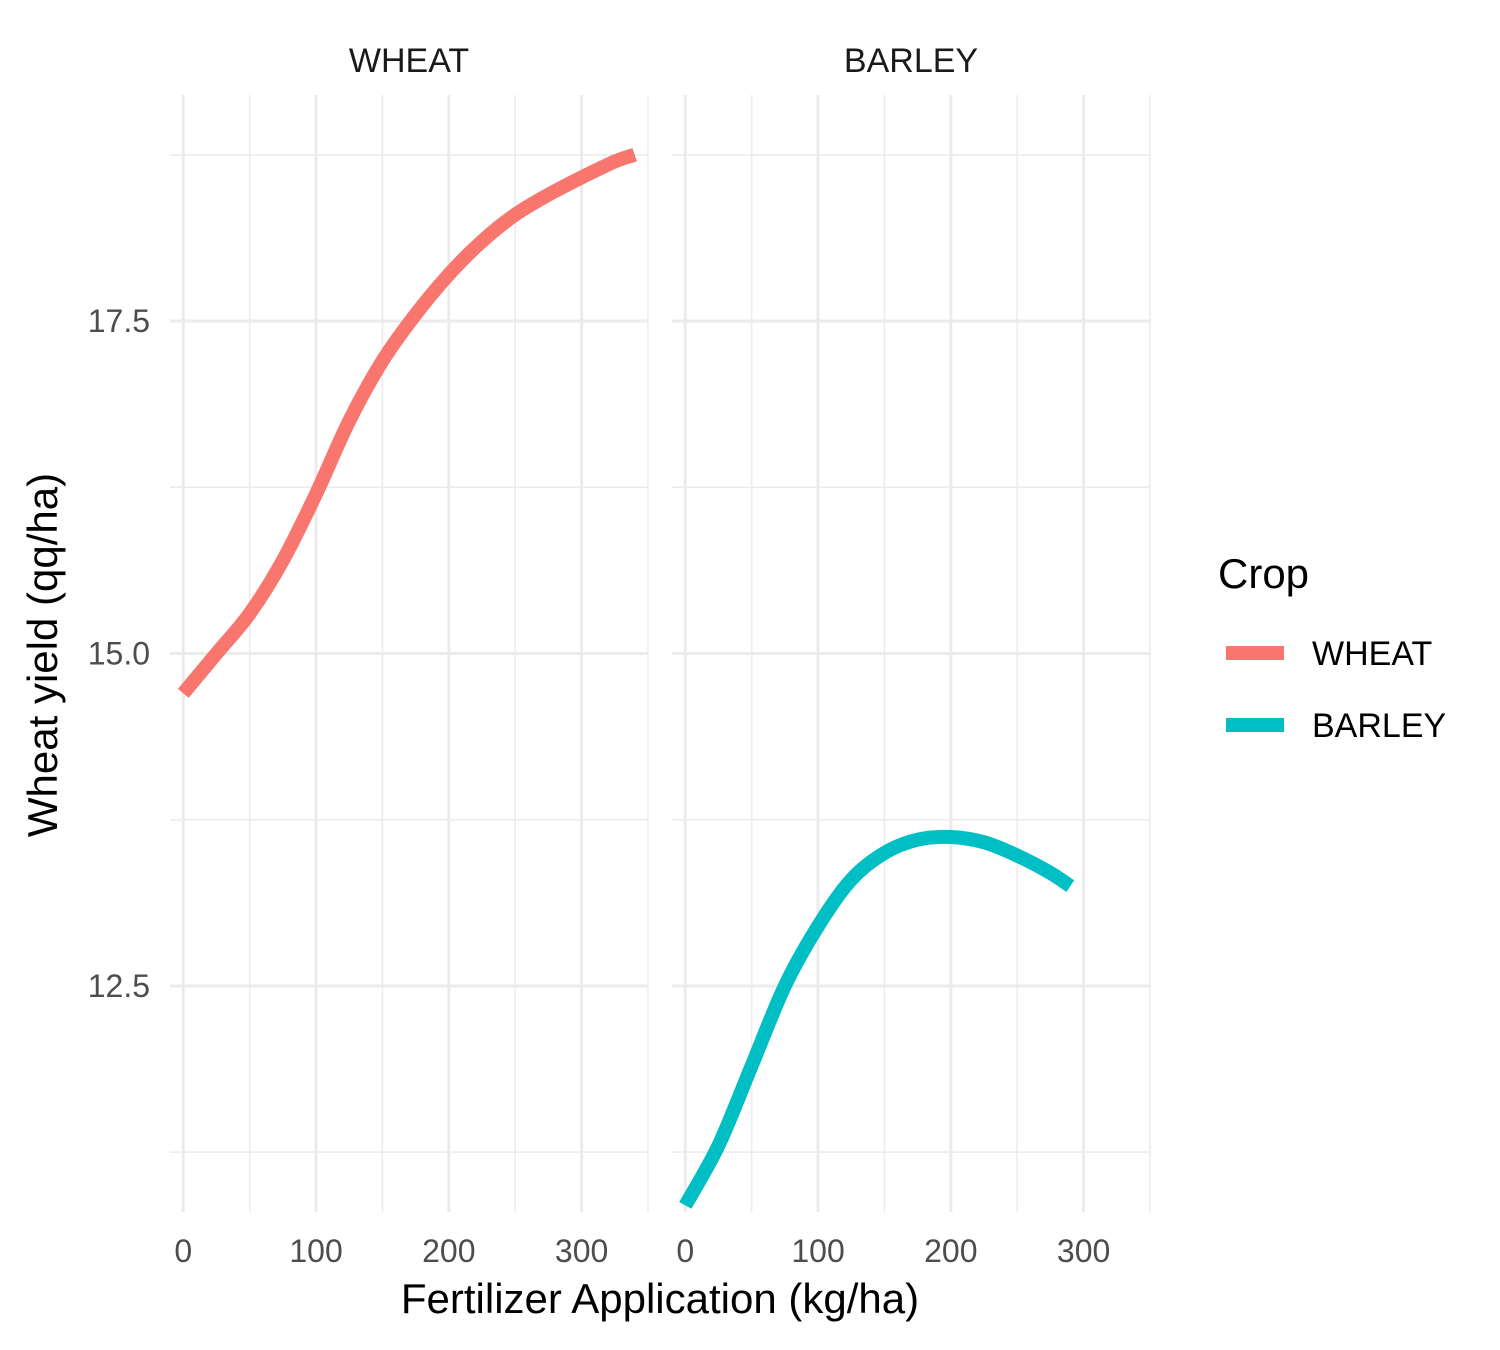  What do you see at coordinates (119, 986) in the screenshot?
I see `y-tick-label: 12.5` at bounding box center [119, 986].